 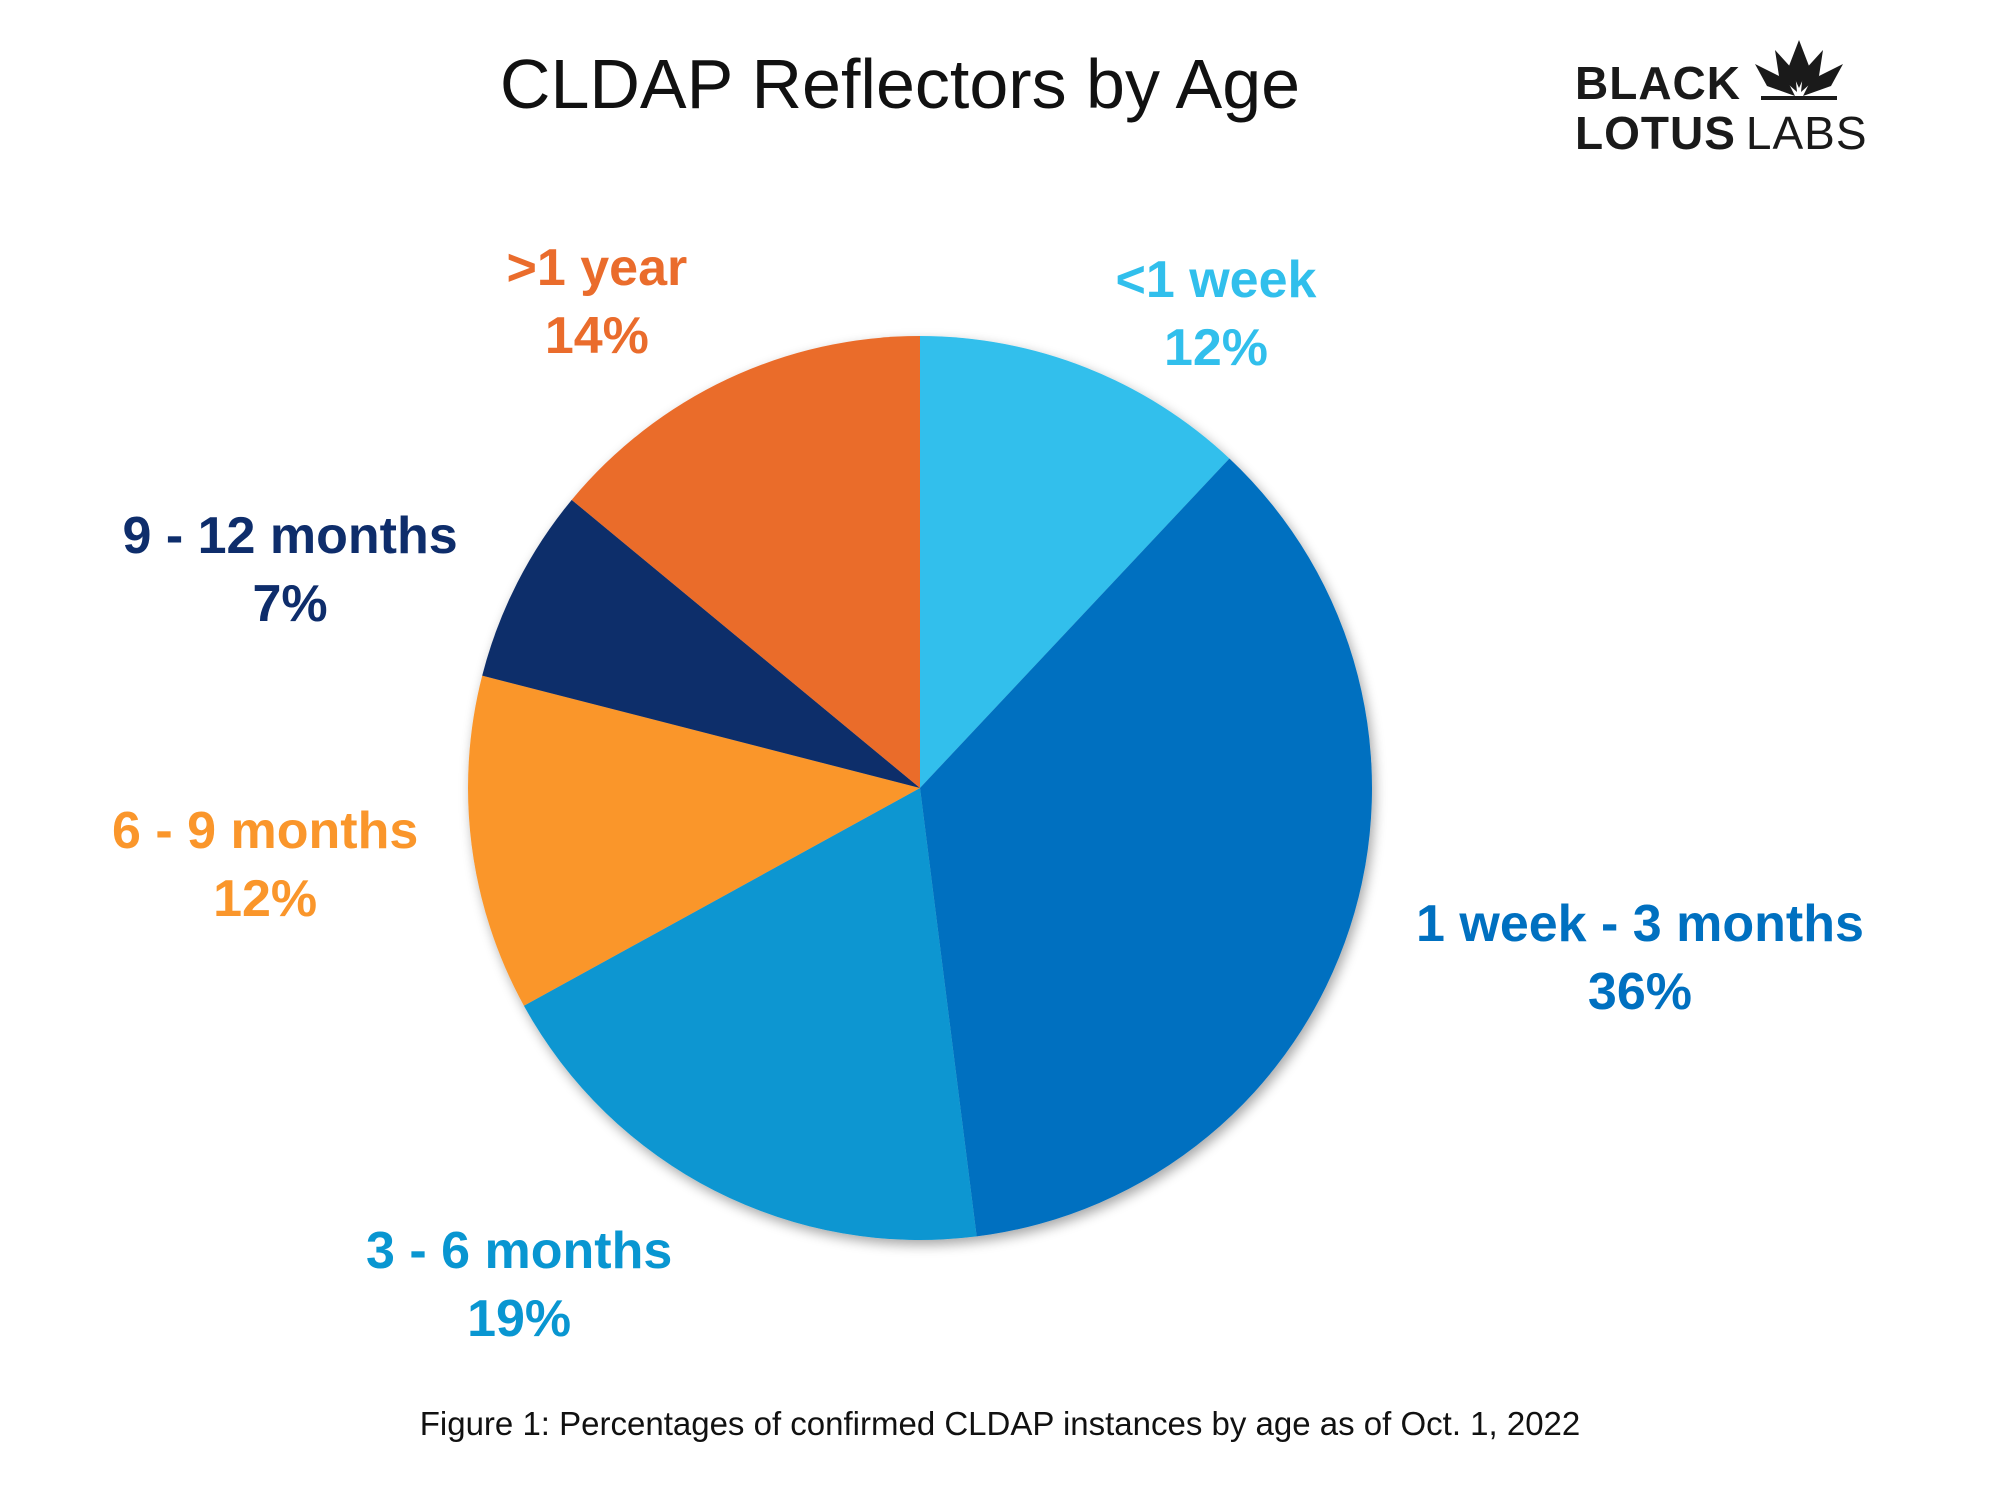 What do you see at coordinates (519, 1319) in the screenshot?
I see `slice-label-value-2: 19%` at bounding box center [519, 1319].